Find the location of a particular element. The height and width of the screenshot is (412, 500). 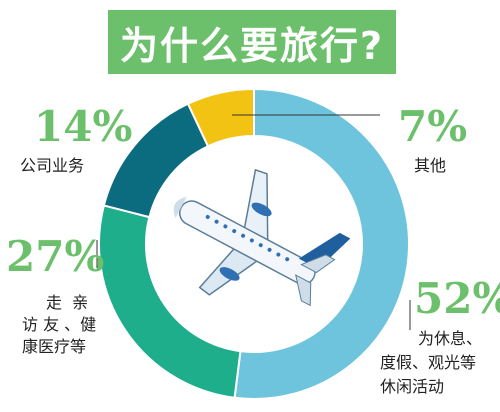

label-visit-line3: 康医疗等 is located at coordinates (54, 346).